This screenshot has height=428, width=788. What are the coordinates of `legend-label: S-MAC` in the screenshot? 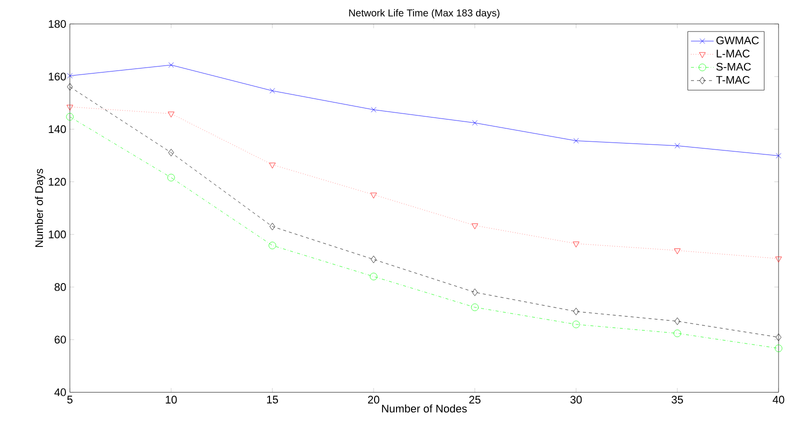 It's located at (733, 66).